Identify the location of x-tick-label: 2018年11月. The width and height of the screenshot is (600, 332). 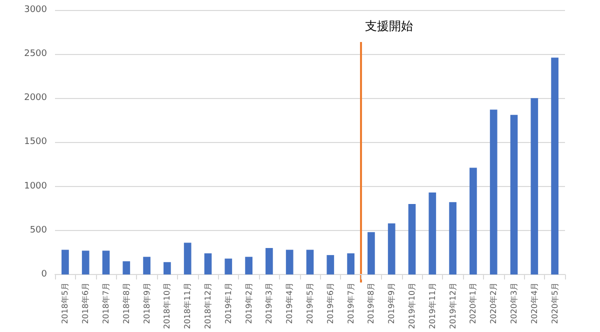
(187, 306).